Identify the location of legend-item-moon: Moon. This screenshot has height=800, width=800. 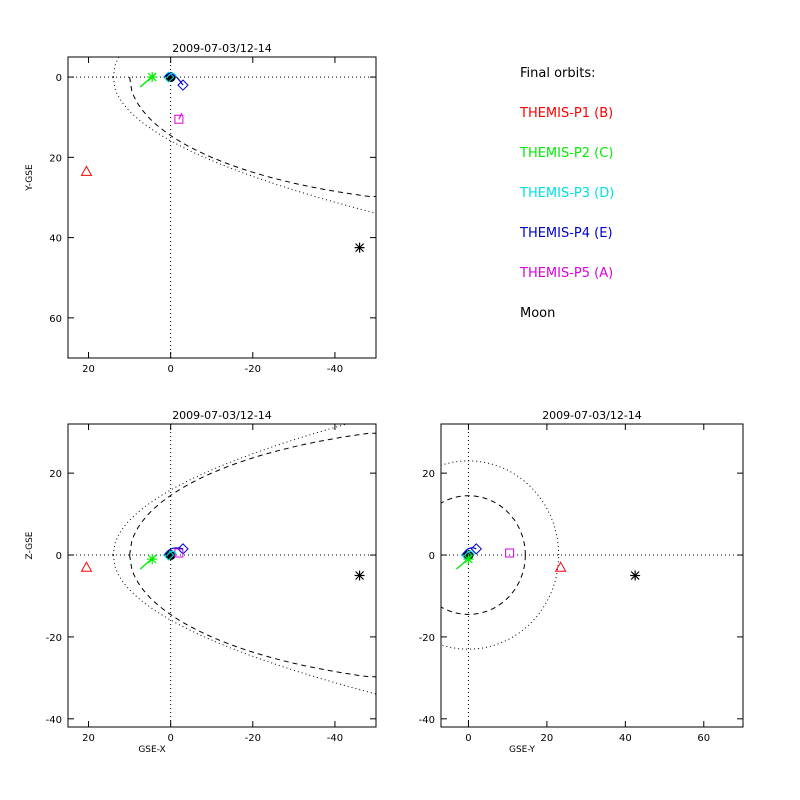
(538, 313).